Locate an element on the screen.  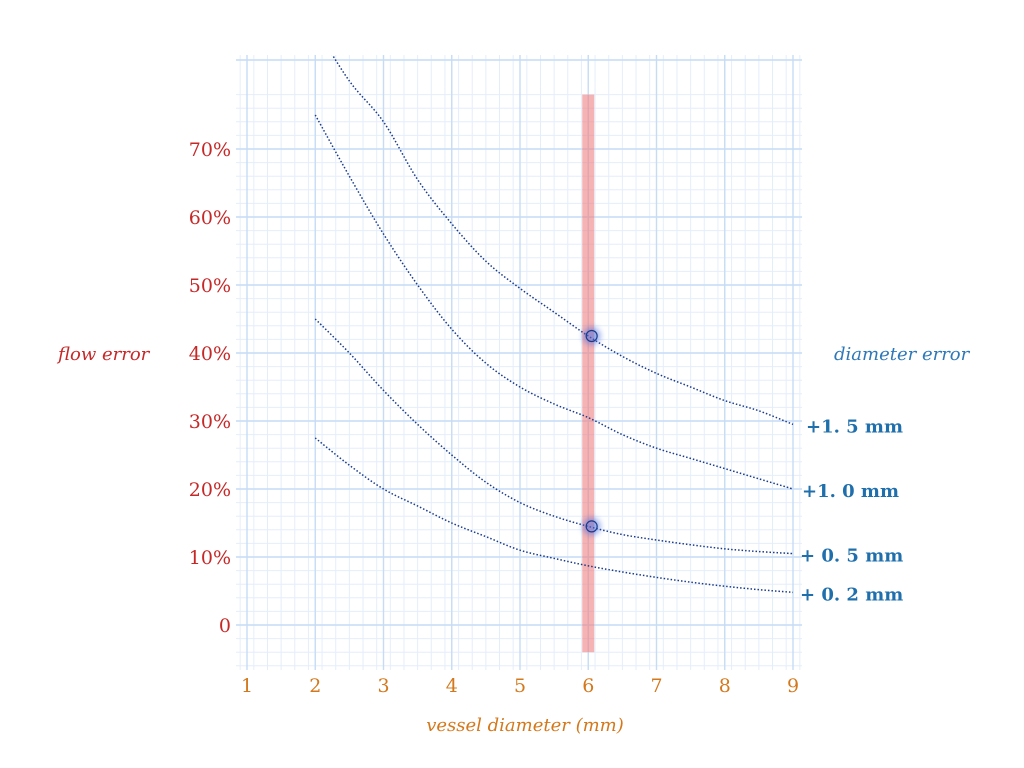
x-tick-label: 3 is located at coordinates (383, 686).